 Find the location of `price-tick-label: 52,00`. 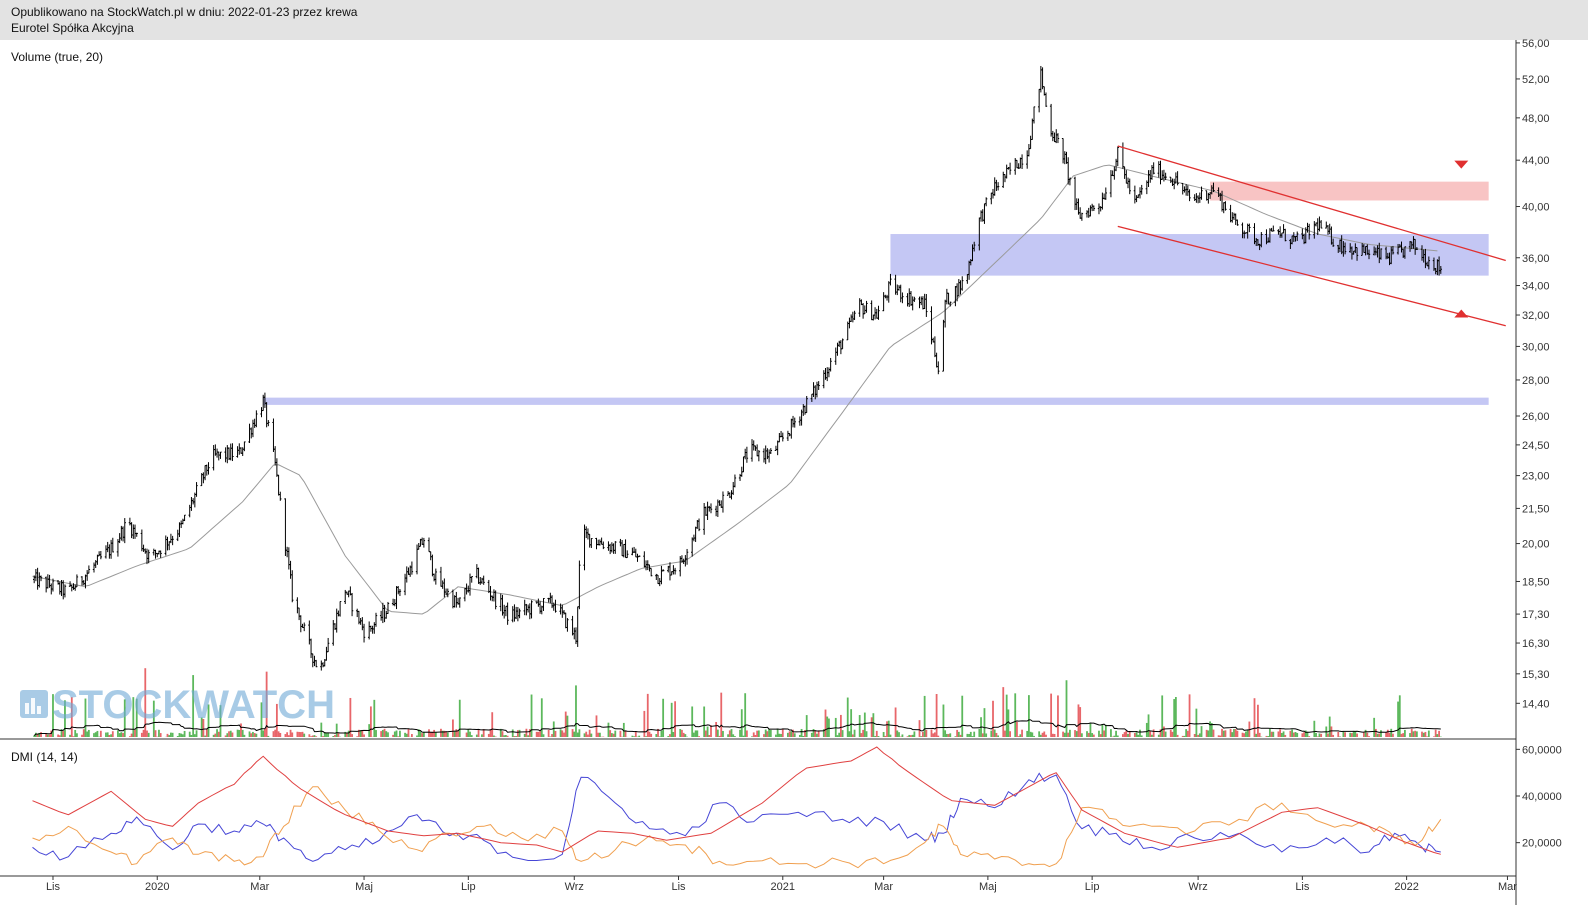

price-tick-label: 52,00 is located at coordinates (1536, 80).